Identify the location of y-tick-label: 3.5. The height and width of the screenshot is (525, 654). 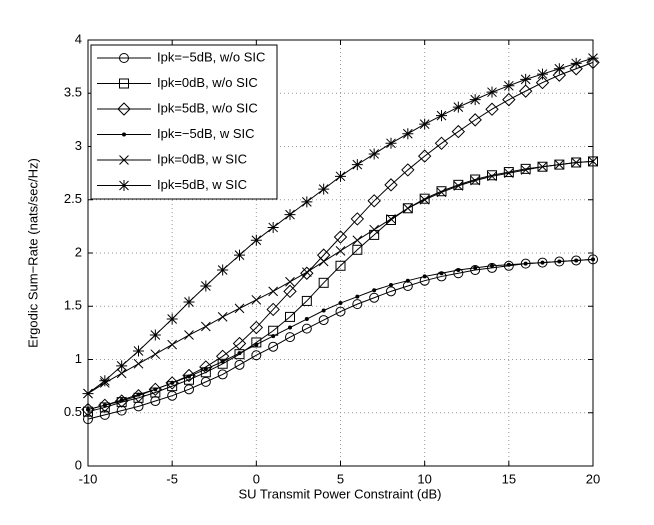
(73, 92).